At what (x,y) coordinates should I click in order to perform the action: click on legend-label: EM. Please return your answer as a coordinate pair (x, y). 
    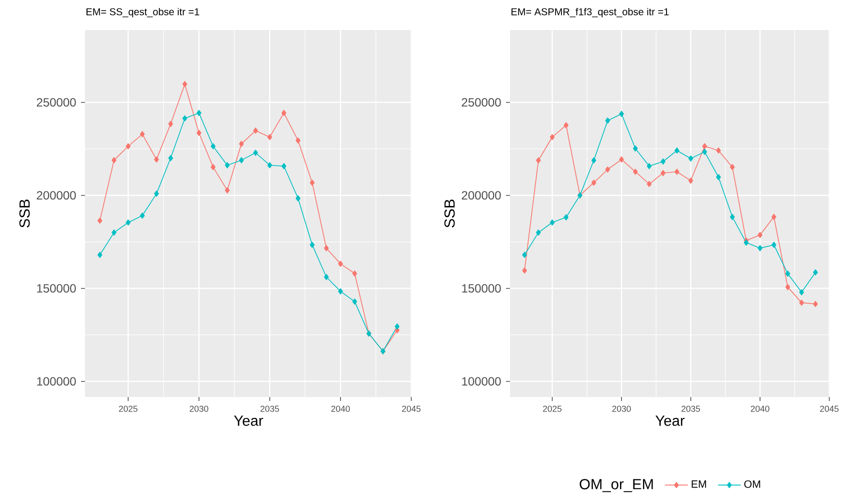
    Looking at the image, I should click on (699, 484).